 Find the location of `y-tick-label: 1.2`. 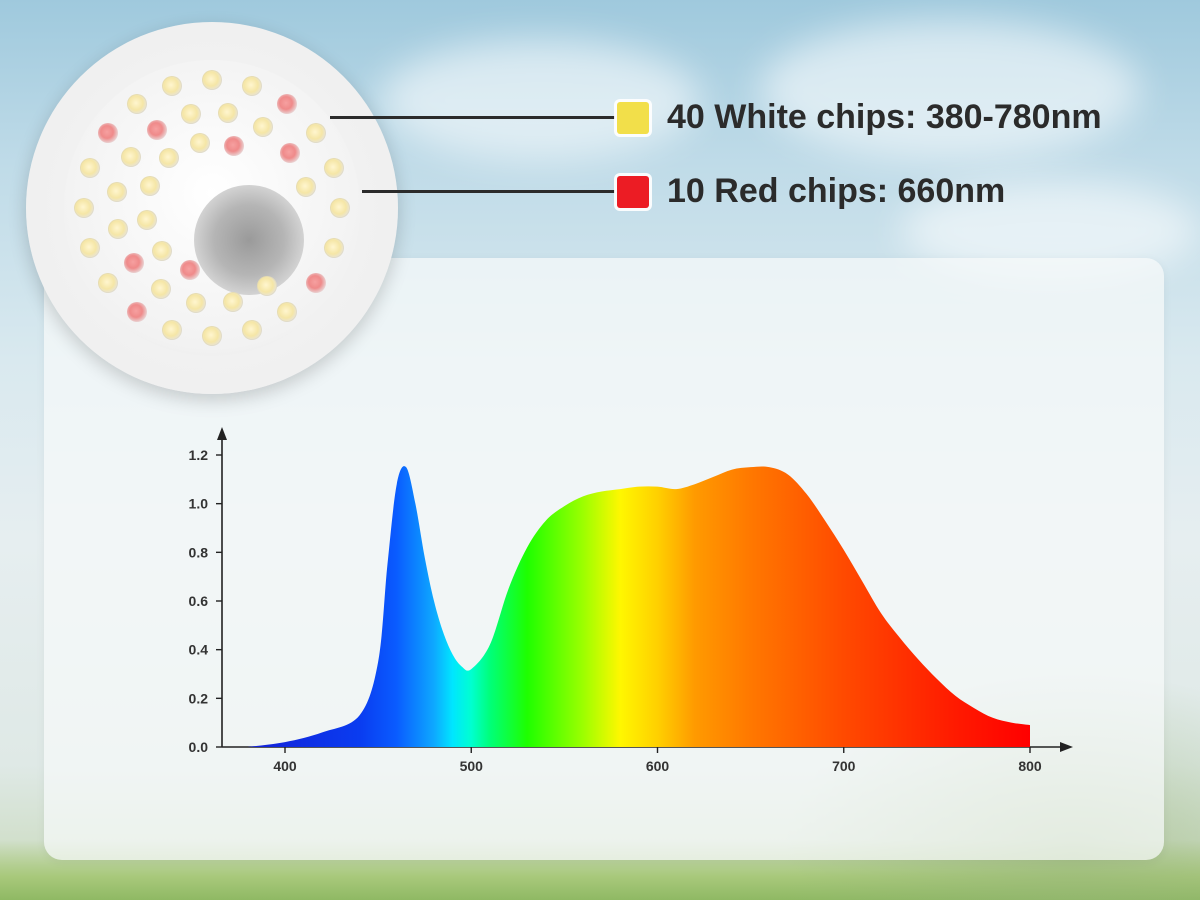

y-tick-label: 1.2 is located at coordinates (199, 455).